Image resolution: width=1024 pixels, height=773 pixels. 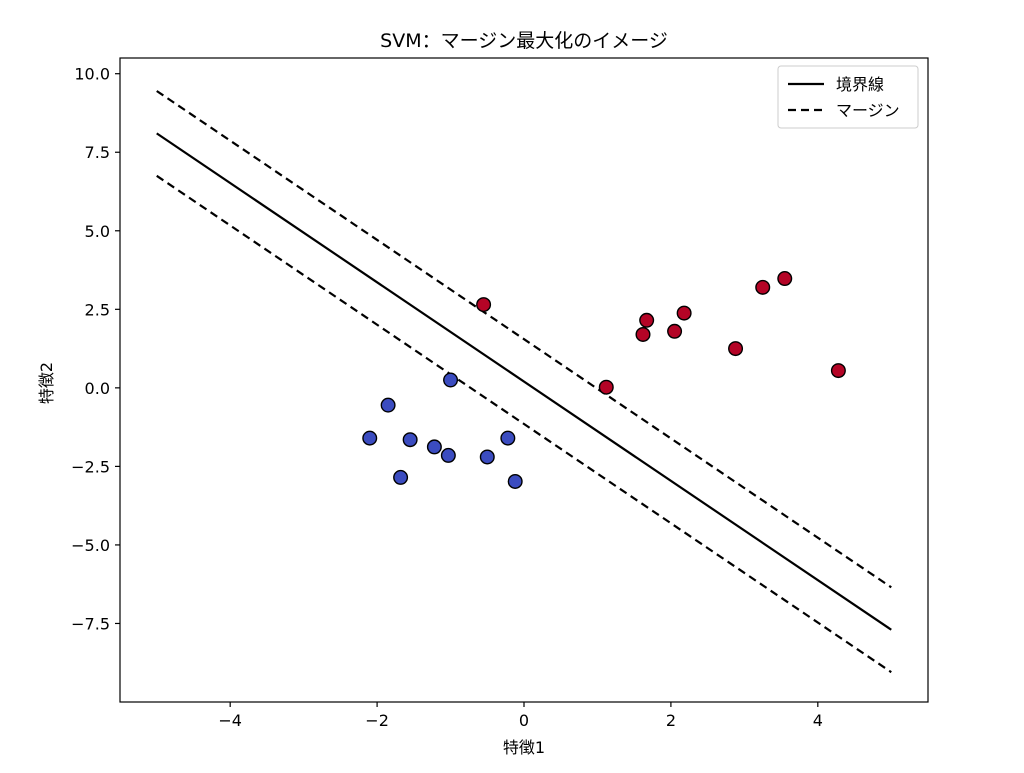 I want to click on points-layer, so click(x=604, y=380).